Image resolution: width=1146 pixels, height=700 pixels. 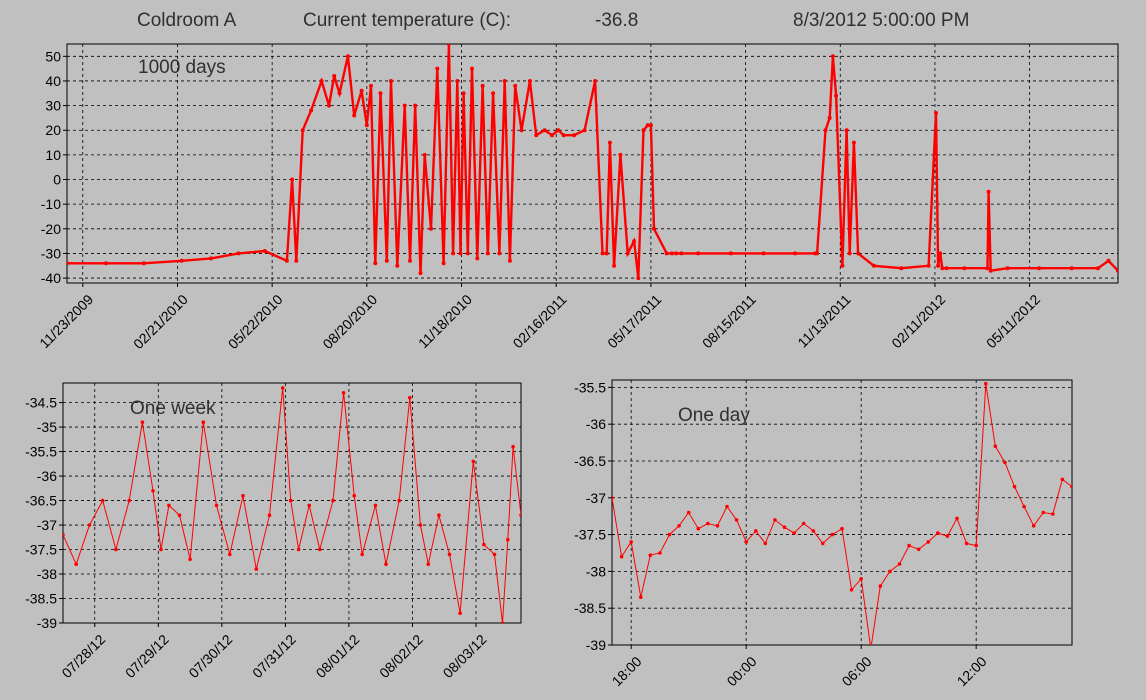 I want to click on x-tick-label: 11/13/2011, so click(x=824, y=321).